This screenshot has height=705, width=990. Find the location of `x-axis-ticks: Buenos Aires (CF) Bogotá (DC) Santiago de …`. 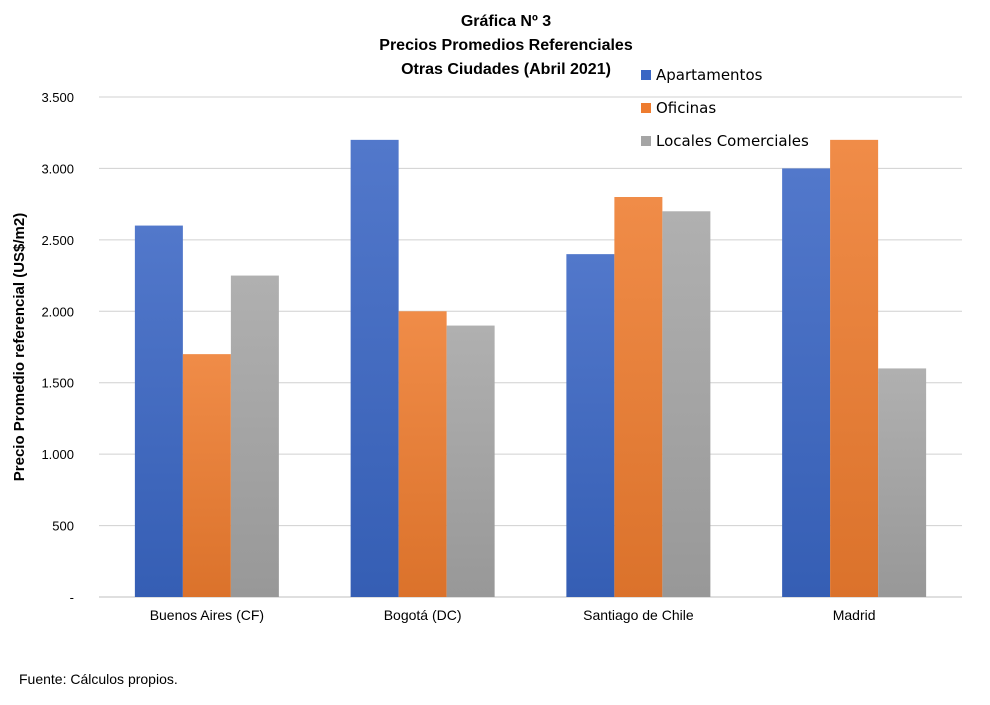

x-axis-ticks: Buenos Aires (CF) Bogotá (DC) Santiago de … is located at coordinates (513, 615).